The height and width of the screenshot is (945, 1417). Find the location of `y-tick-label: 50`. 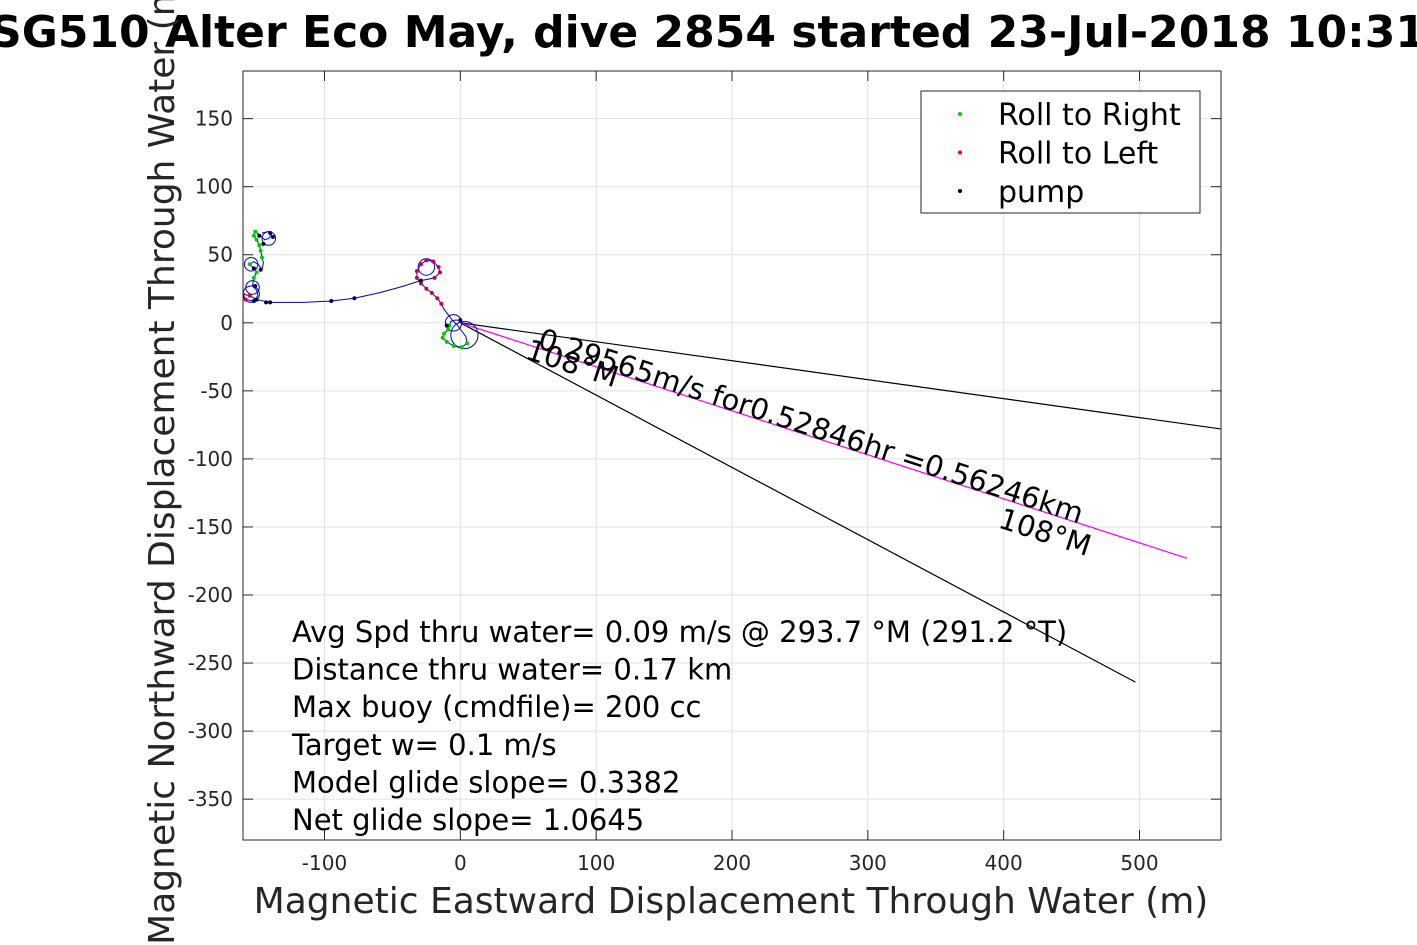

y-tick-label: 50 is located at coordinates (220, 255).